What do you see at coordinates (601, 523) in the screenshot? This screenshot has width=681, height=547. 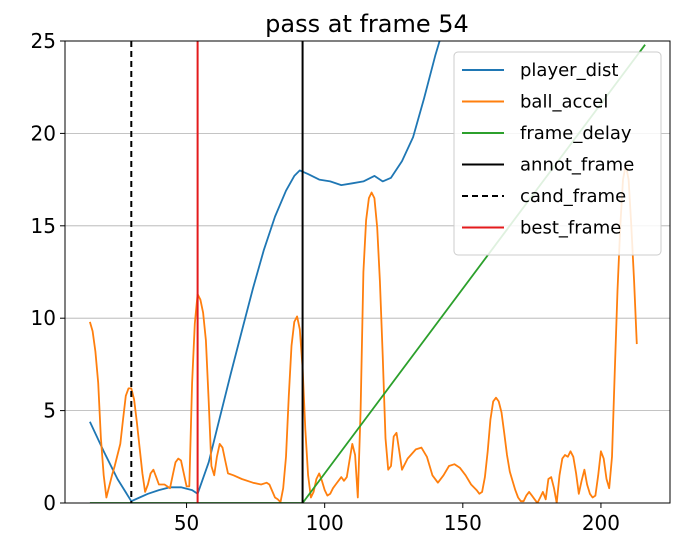 I see `x-tick-label-3: 200` at bounding box center [601, 523].